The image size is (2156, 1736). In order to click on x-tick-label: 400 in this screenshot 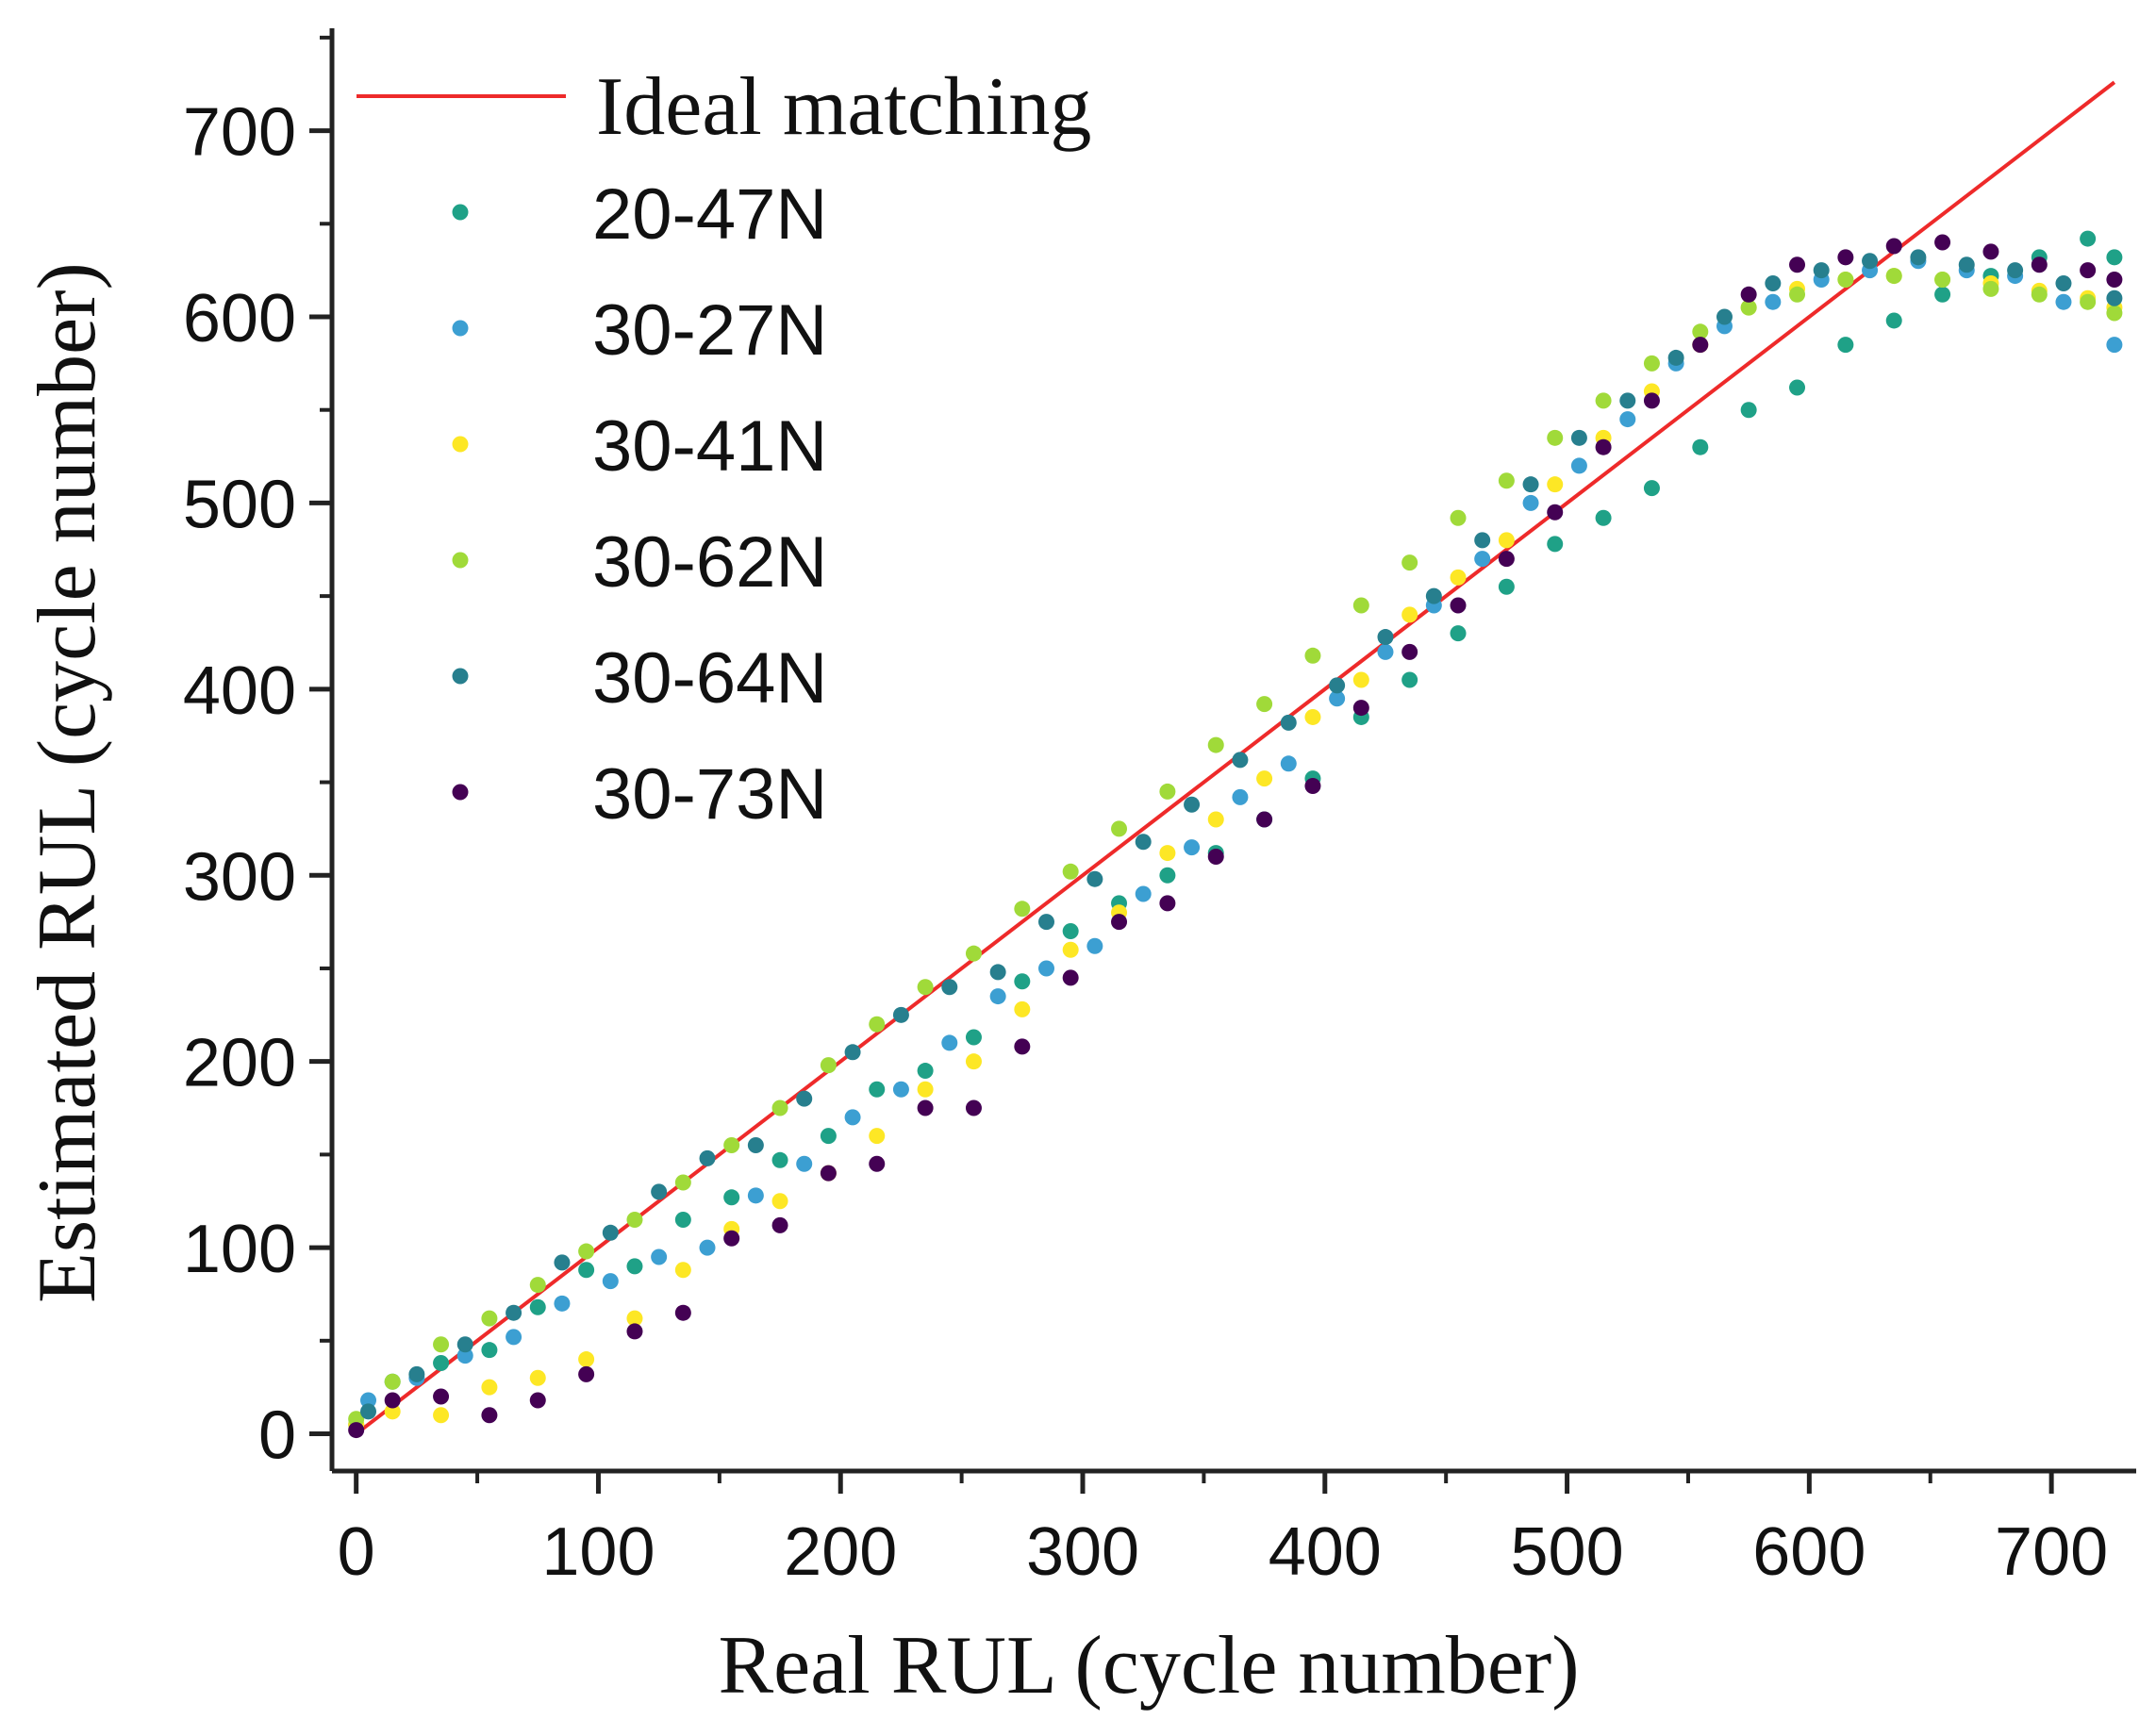, I will do `click(1326, 1552)`.